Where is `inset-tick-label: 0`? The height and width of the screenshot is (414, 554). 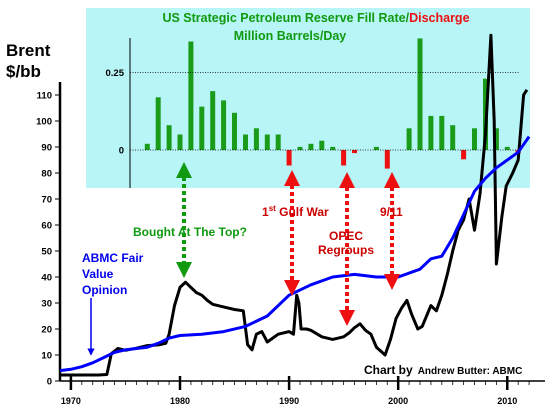
inset-tick-label: 0 is located at coordinates (121, 151).